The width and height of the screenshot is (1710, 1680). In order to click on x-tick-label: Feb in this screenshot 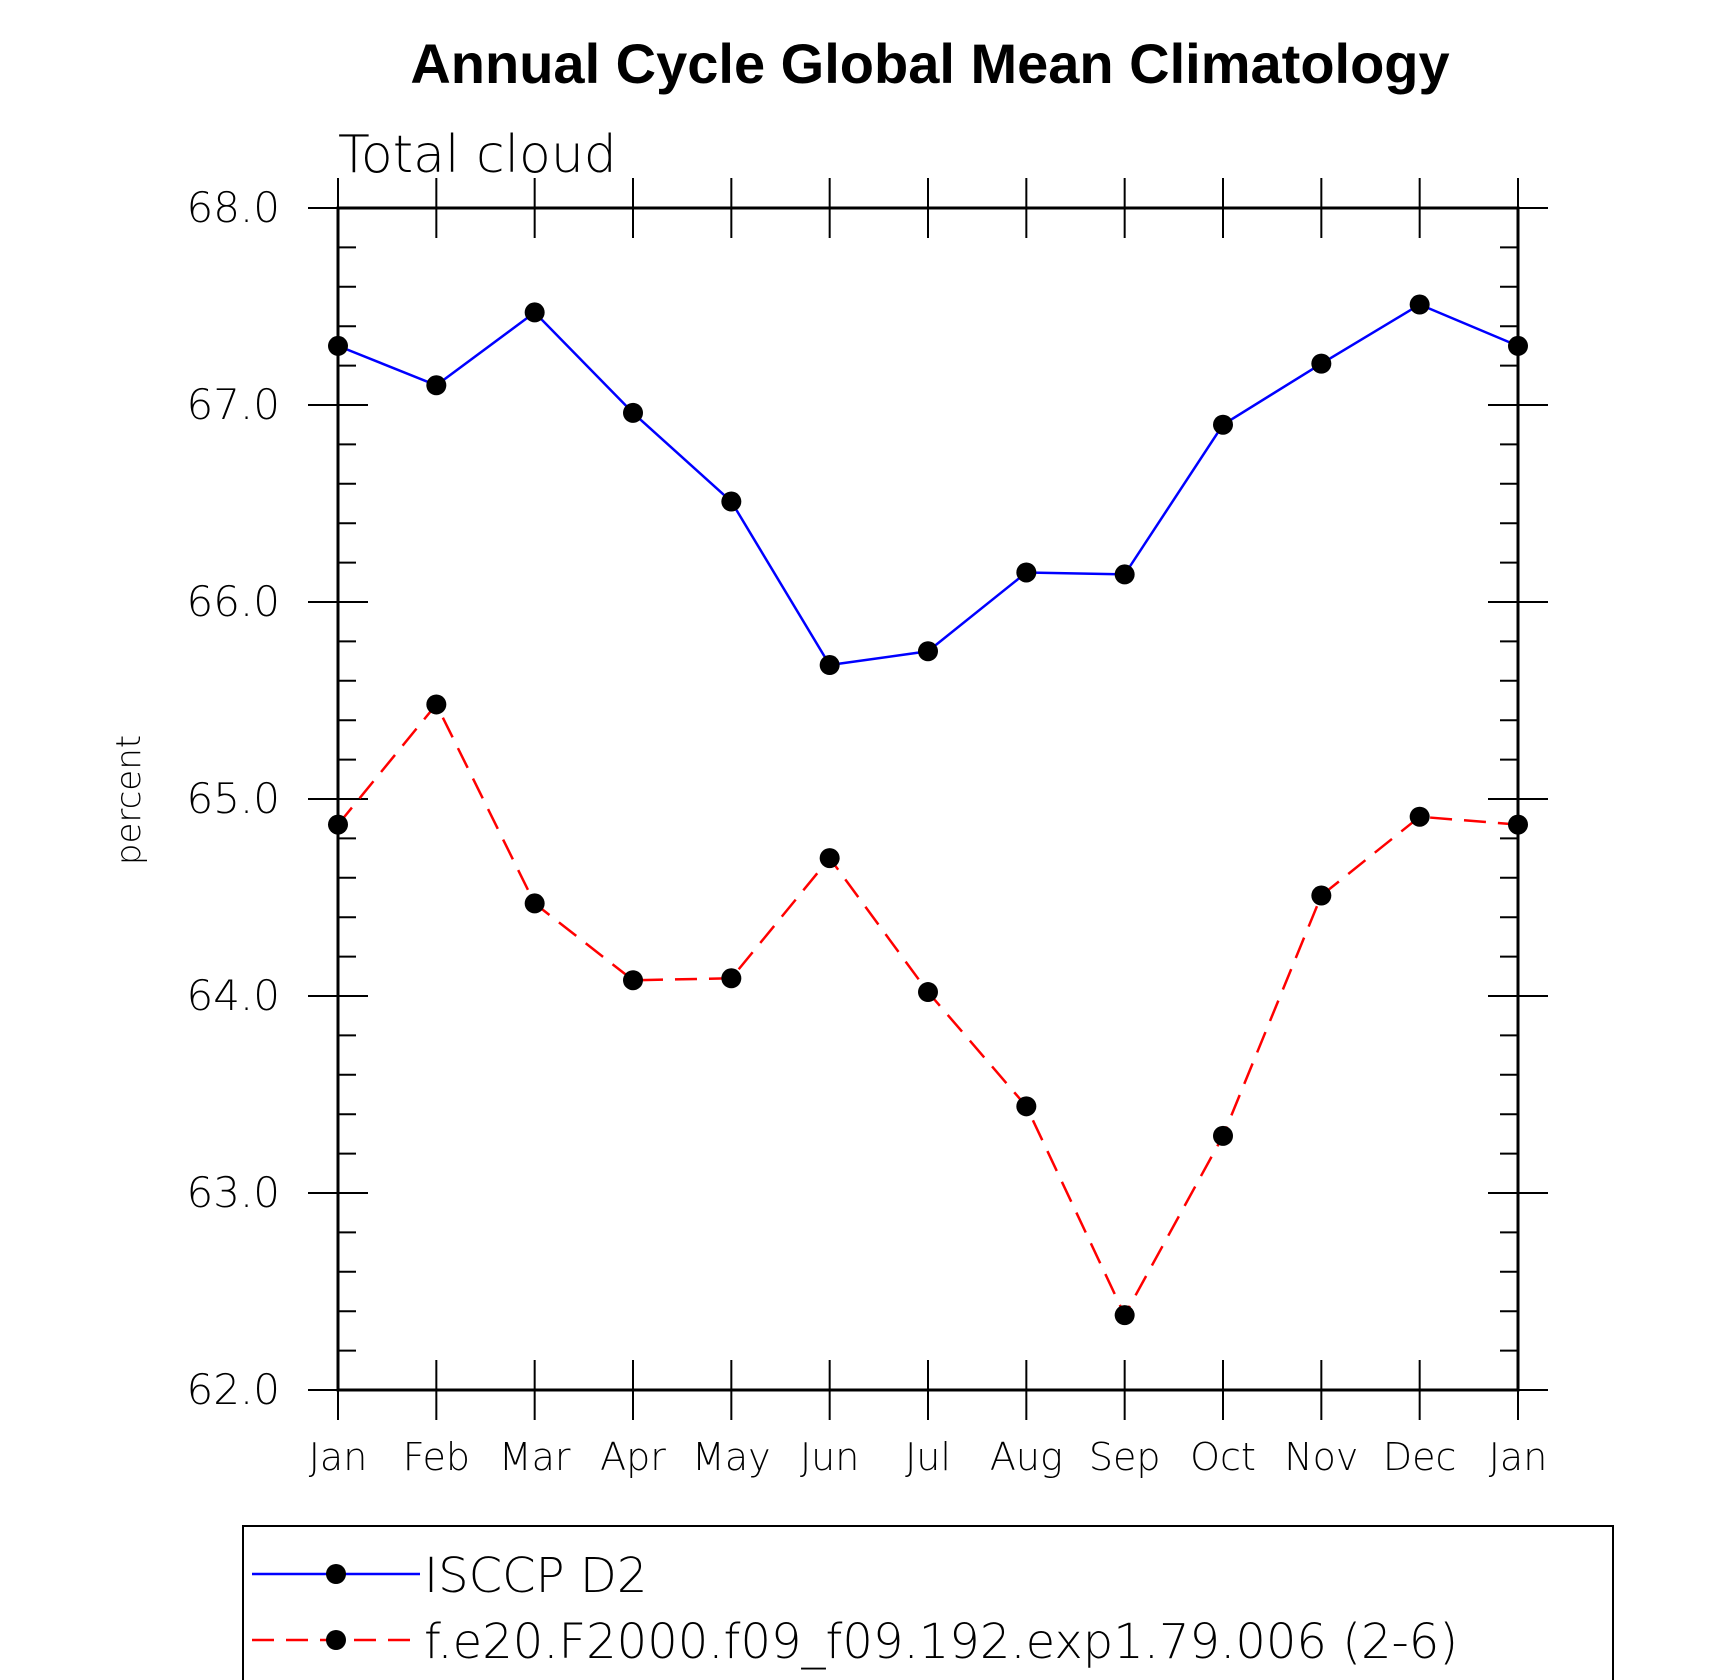, I will do `click(436, 1457)`.